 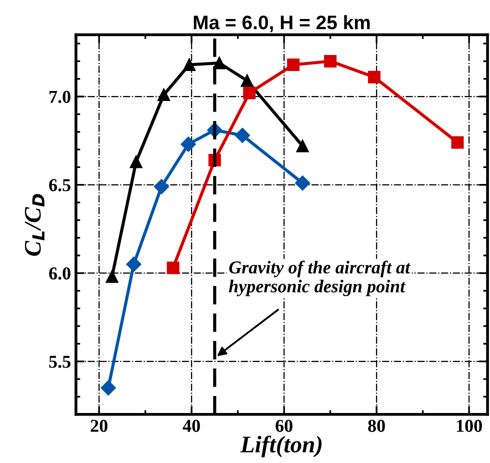 I want to click on annotation: Gravity of the aircraft at hypersonic design point, so click(x=319, y=278).